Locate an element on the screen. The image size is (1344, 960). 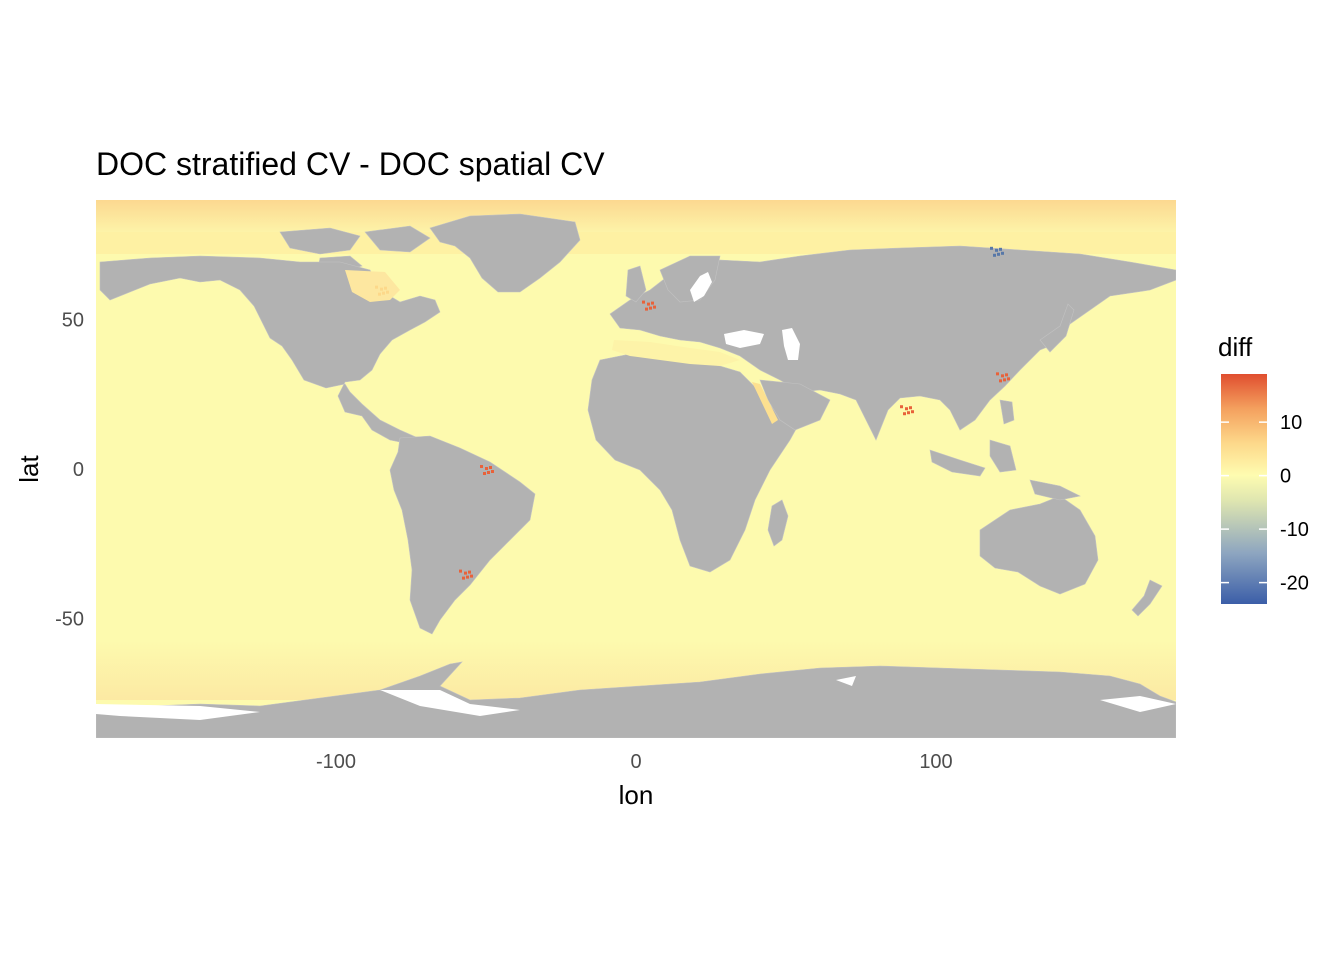
x-tick-label: 100 is located at coordinates (935, 762).